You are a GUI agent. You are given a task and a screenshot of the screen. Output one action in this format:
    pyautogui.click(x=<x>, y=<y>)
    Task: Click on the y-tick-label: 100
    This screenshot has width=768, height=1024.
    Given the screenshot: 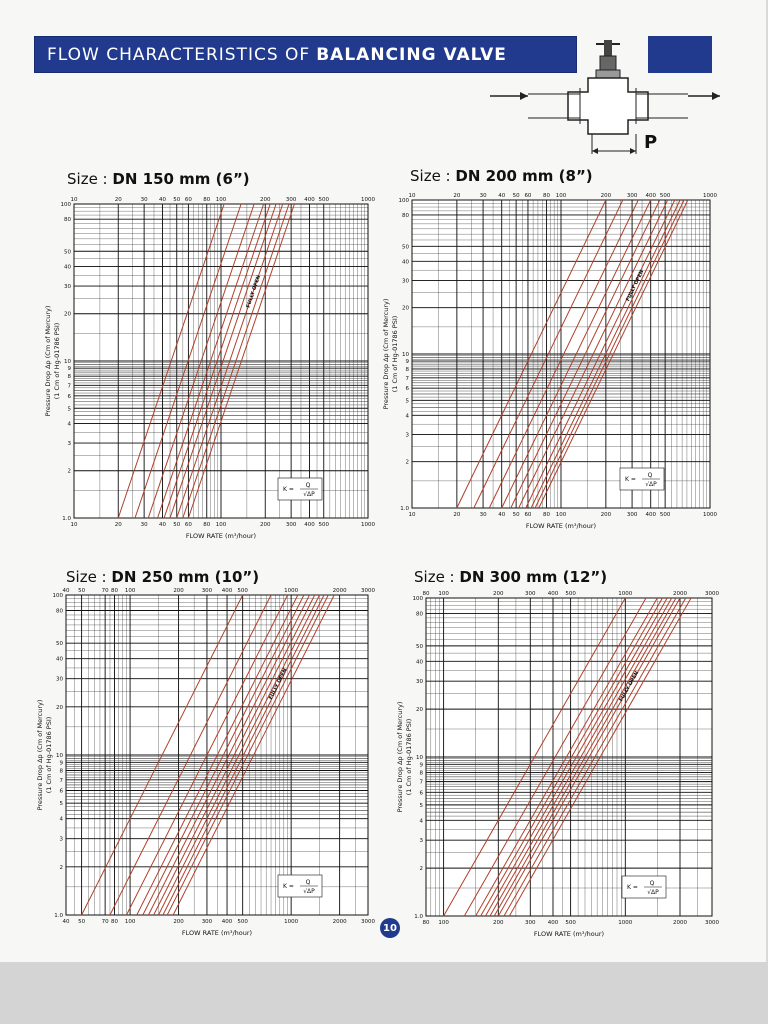 What is the action you would take?
    pyautogui.click(x=404, y=201)
    